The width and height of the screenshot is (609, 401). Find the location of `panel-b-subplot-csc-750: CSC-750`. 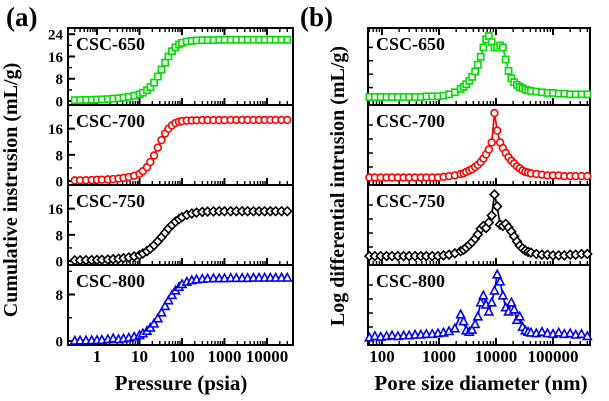

panel-b-subplot-csc-750: CSC-750 is located at coordinates (478, 225).